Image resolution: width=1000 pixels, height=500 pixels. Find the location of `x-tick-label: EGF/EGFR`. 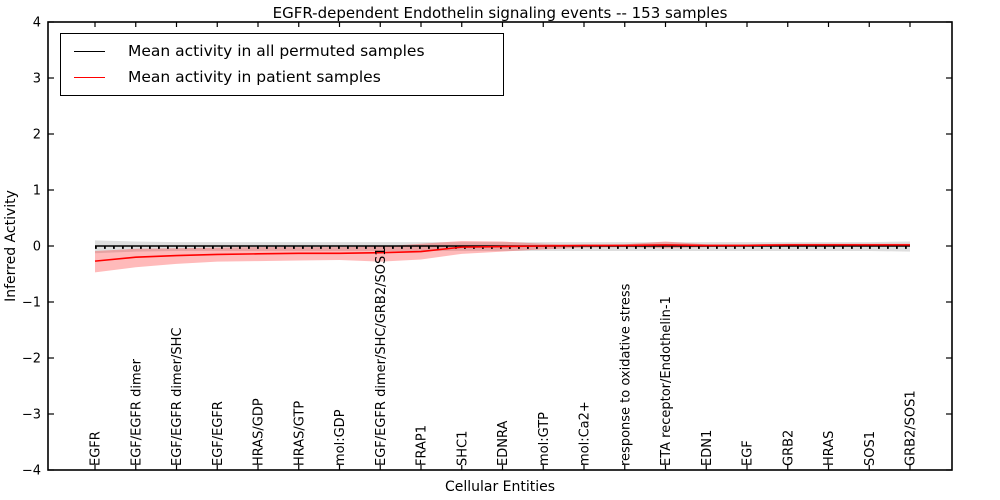

x-tick-label: EGF/EGFR is located at coordinates (218, 433).